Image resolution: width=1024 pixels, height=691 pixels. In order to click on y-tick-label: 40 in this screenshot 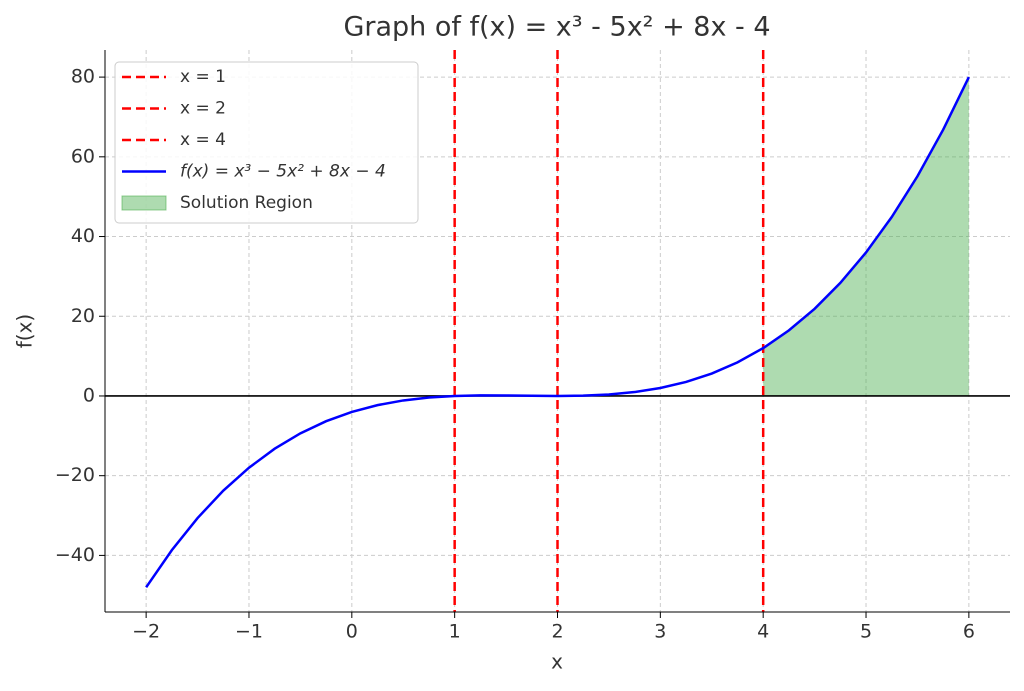, I will do `click(83, 236)`.